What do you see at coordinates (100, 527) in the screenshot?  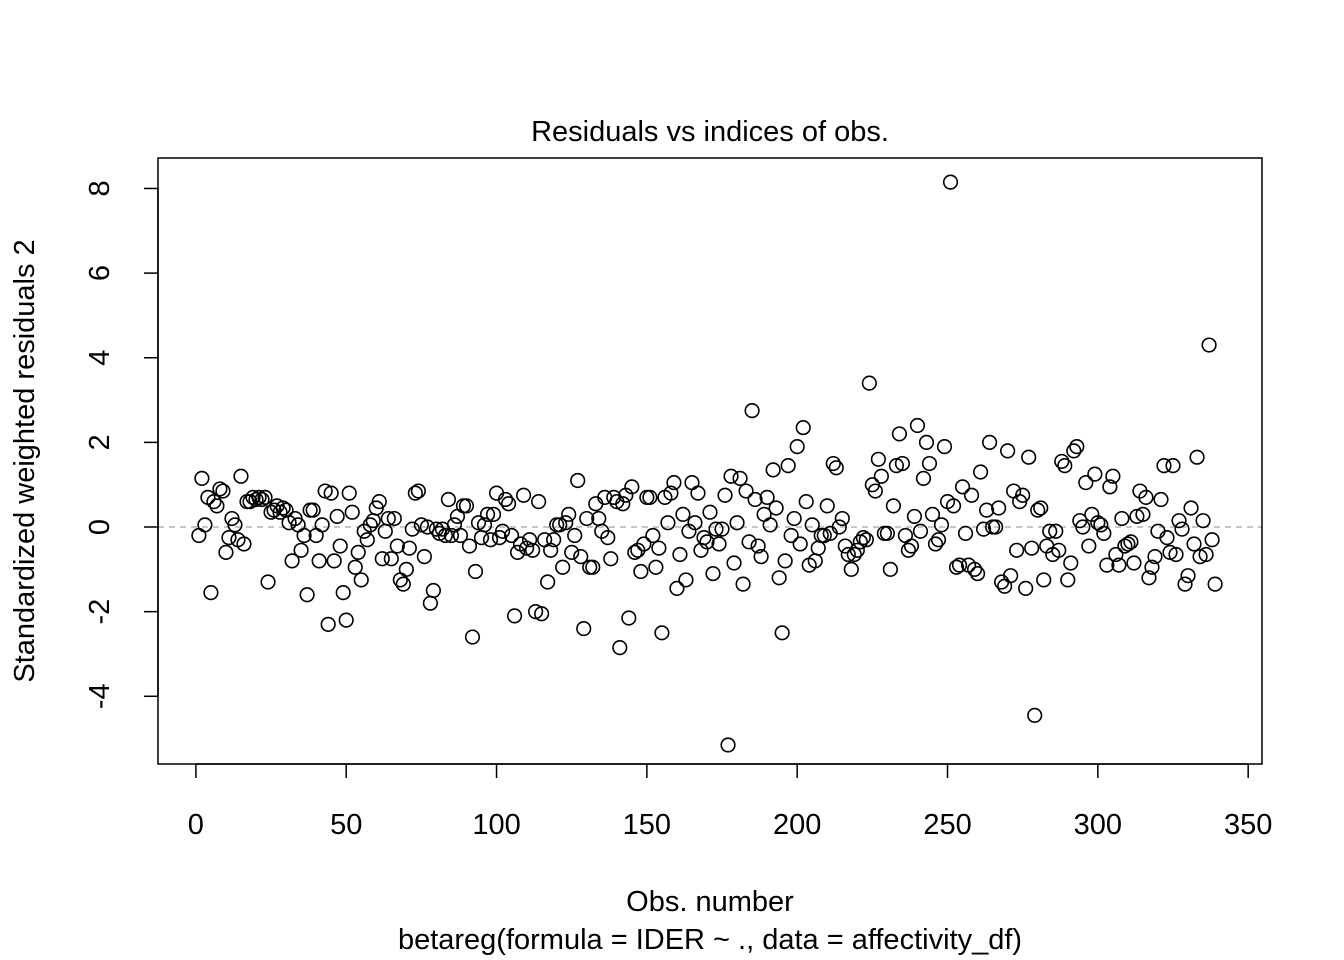 I see `y-tick-label: 0` at bounding box center [100, 527].